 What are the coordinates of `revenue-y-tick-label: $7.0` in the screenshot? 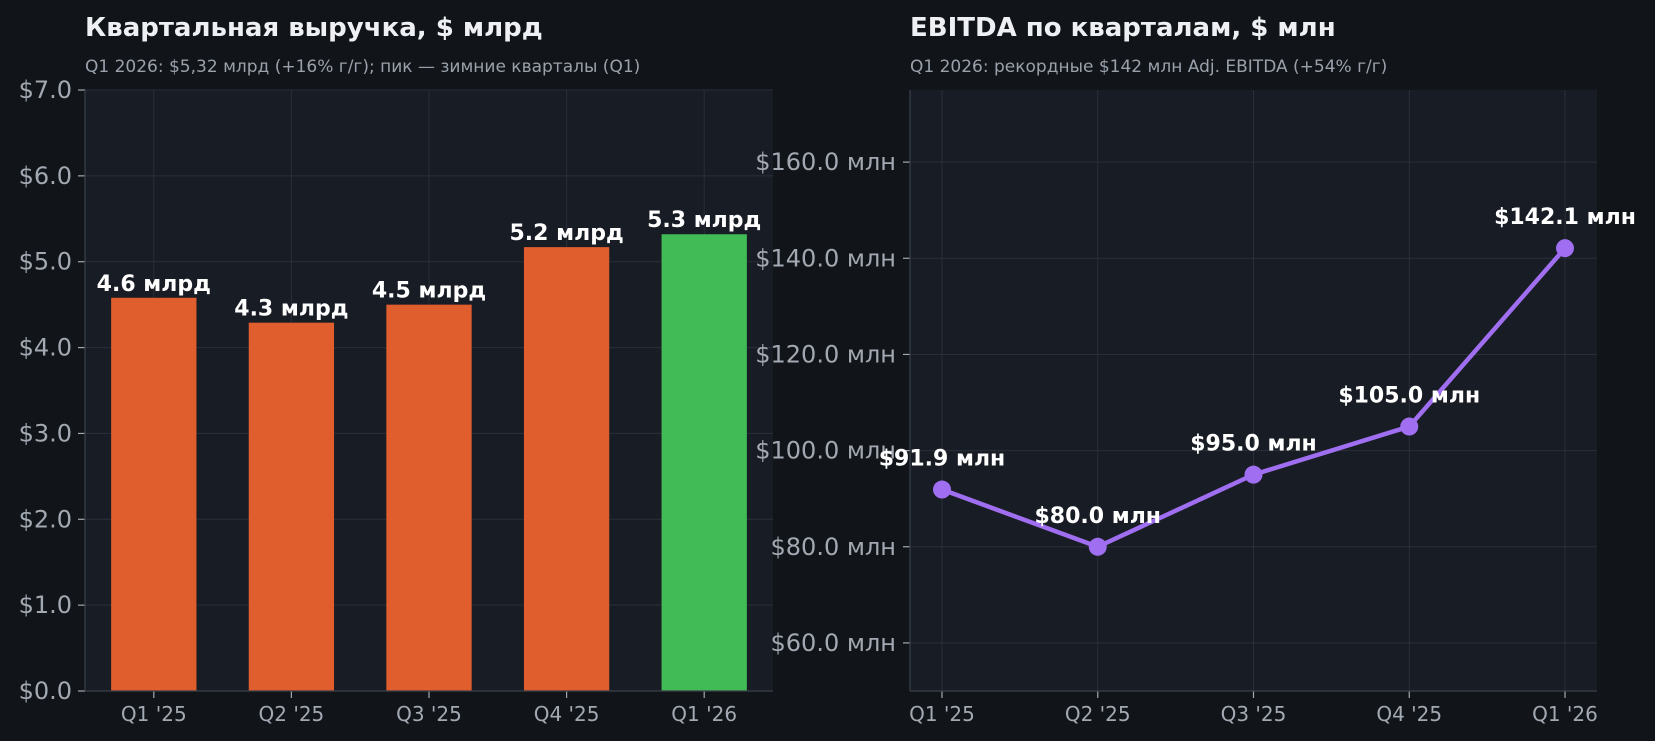 It's located at (45, 90).